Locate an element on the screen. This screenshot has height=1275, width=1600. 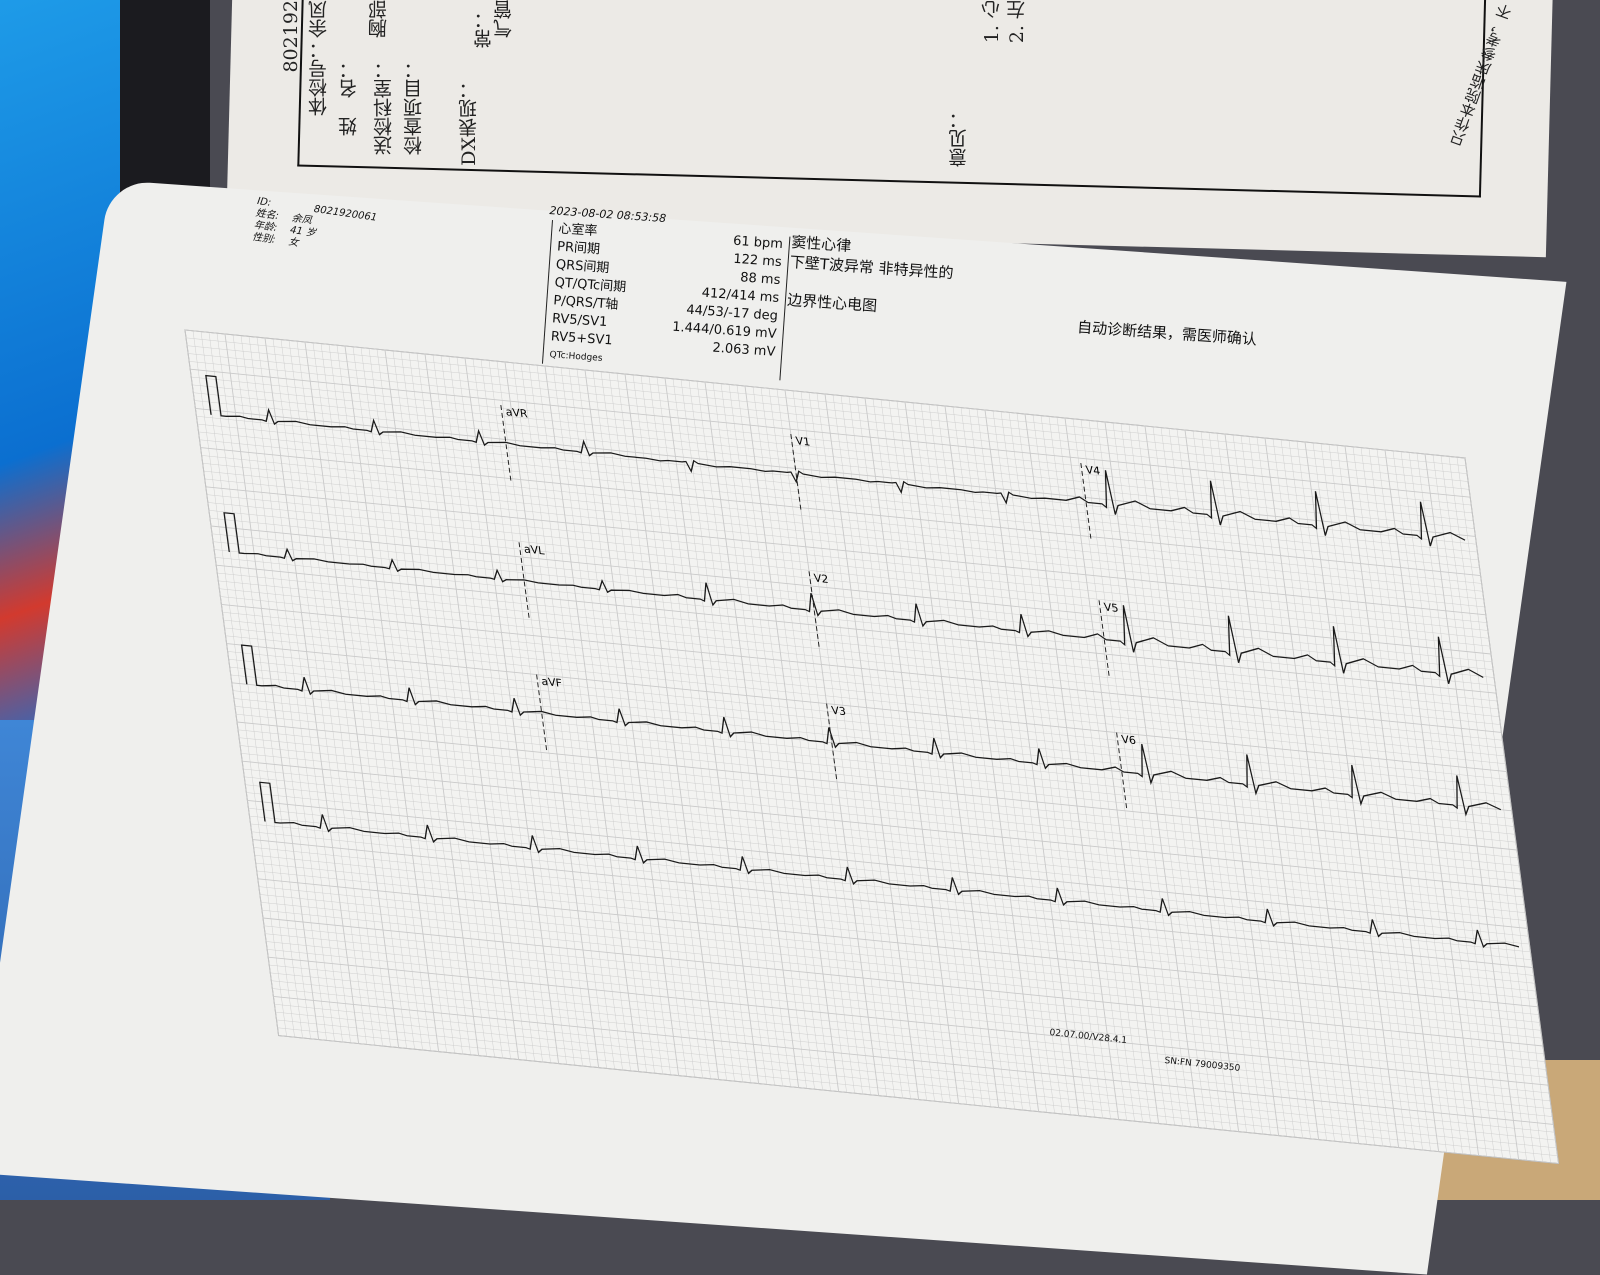
lead-label: aVR is located at coordinates (517, 412).